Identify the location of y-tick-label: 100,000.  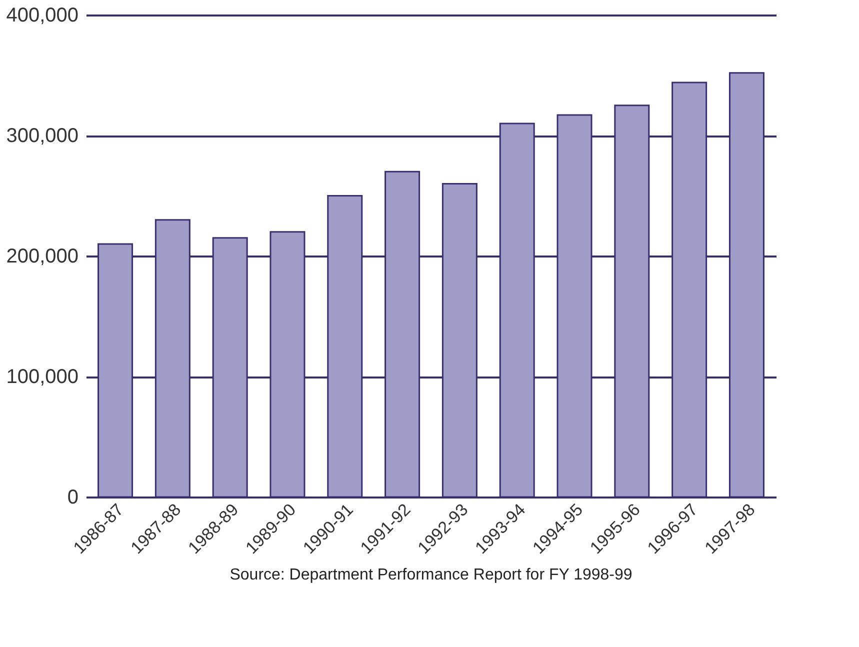
(42, 377).